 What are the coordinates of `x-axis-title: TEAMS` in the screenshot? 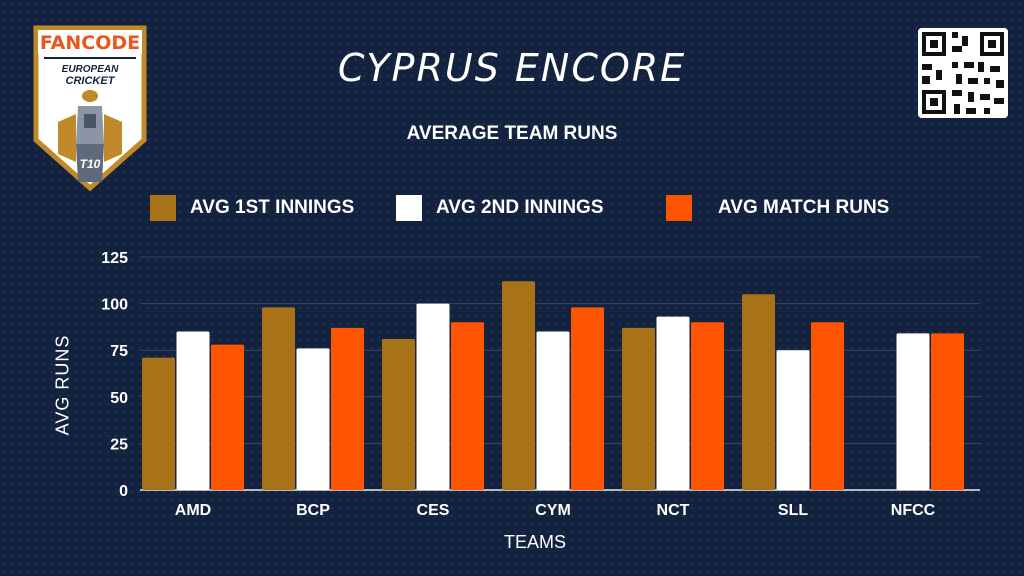 It's located at (534, 542).